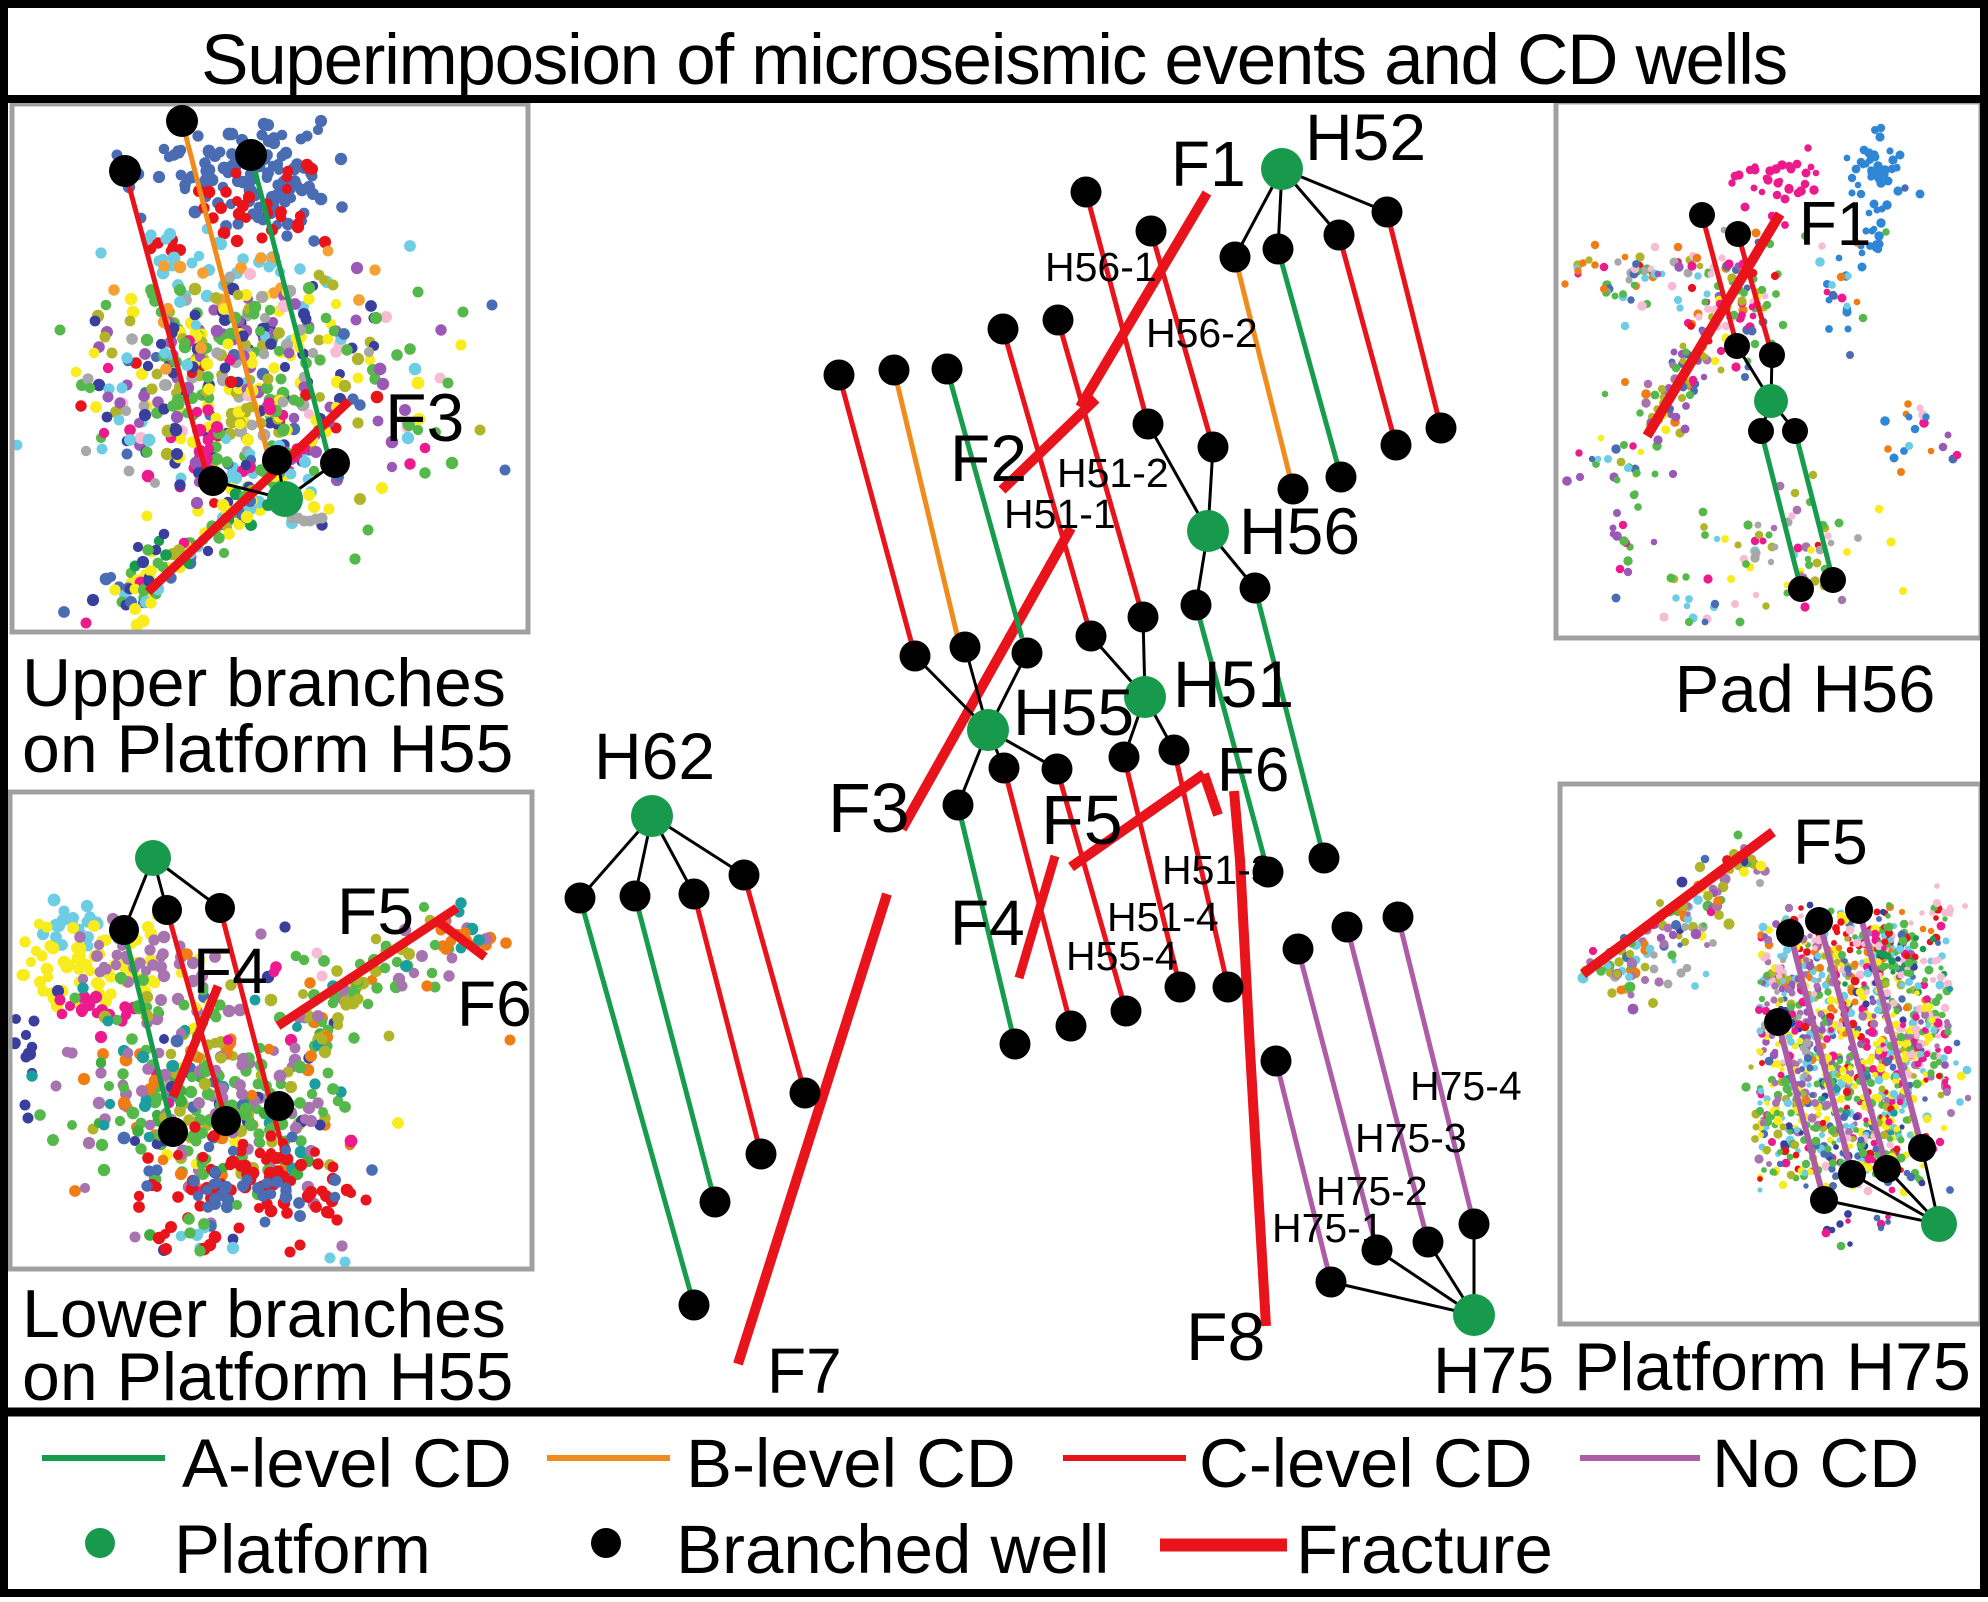 The width and height of the screenshot is (1988, 1602). I want to click on svg-text: H51-1, so click(1060, 514).